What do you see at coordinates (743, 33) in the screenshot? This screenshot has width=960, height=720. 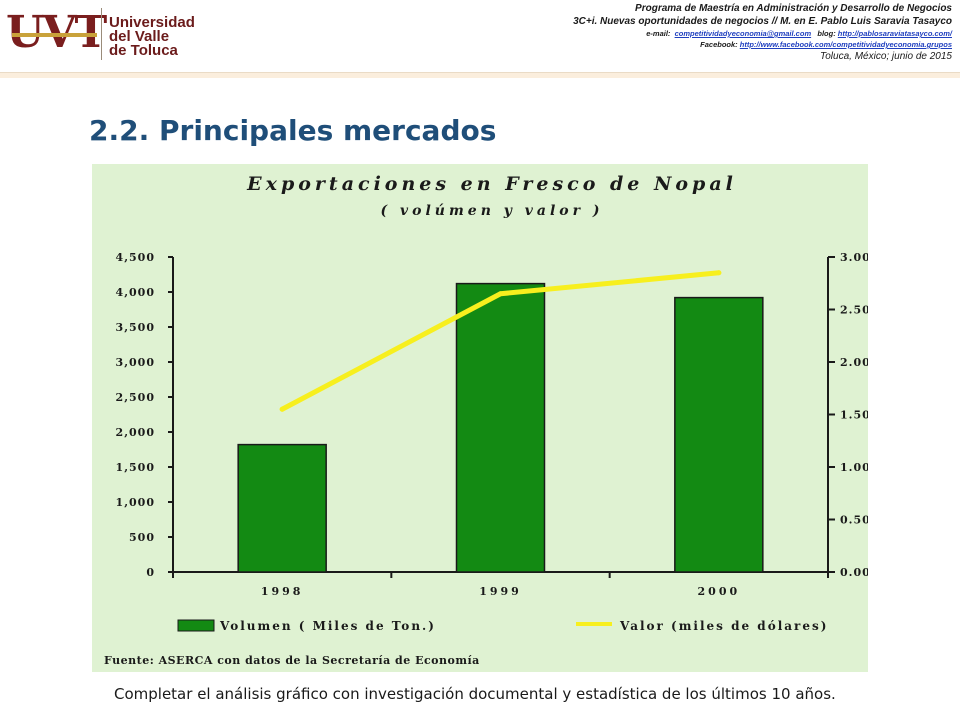 I see `email-link: competitividadyeconomia@gmail.com` at bounding box center [743, 33].